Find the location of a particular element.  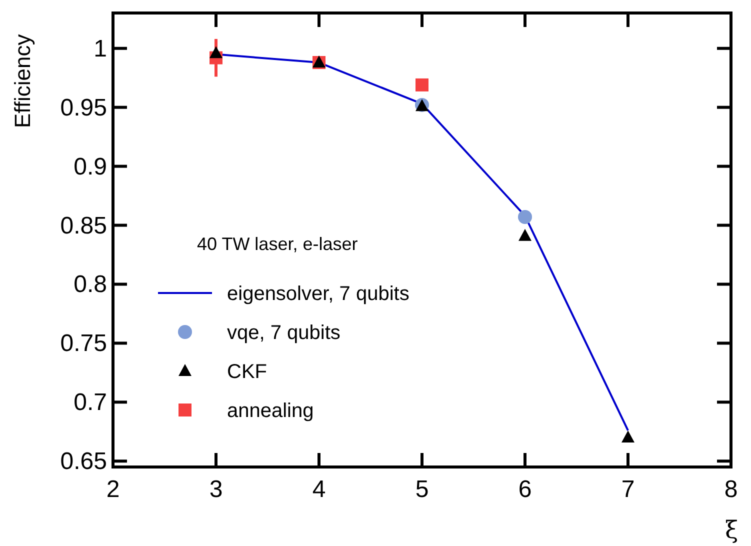

x-tick-label: 7 is located at coordinates (628, 489).